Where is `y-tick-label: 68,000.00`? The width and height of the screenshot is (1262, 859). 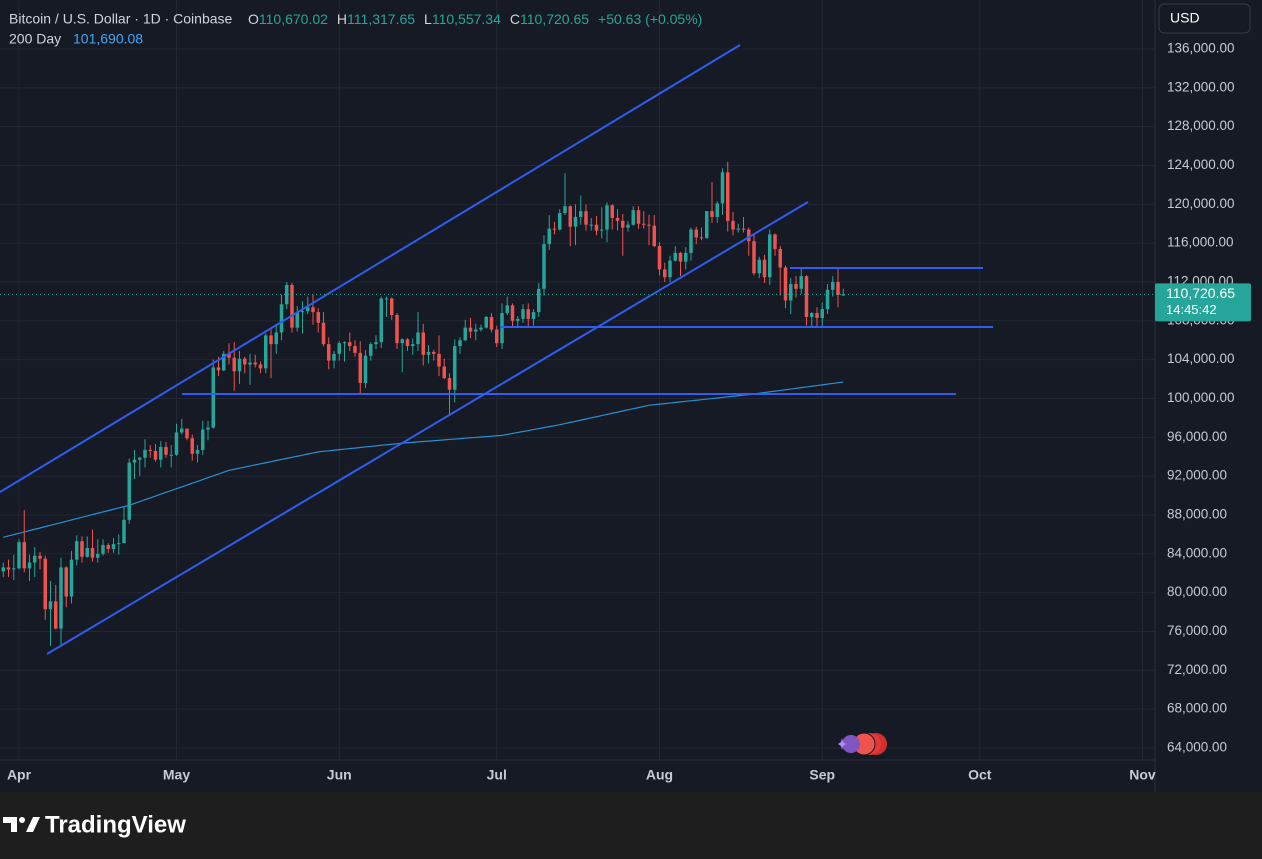 y-tick-label: 68,000.00 is located at coordinates (1197, 708).